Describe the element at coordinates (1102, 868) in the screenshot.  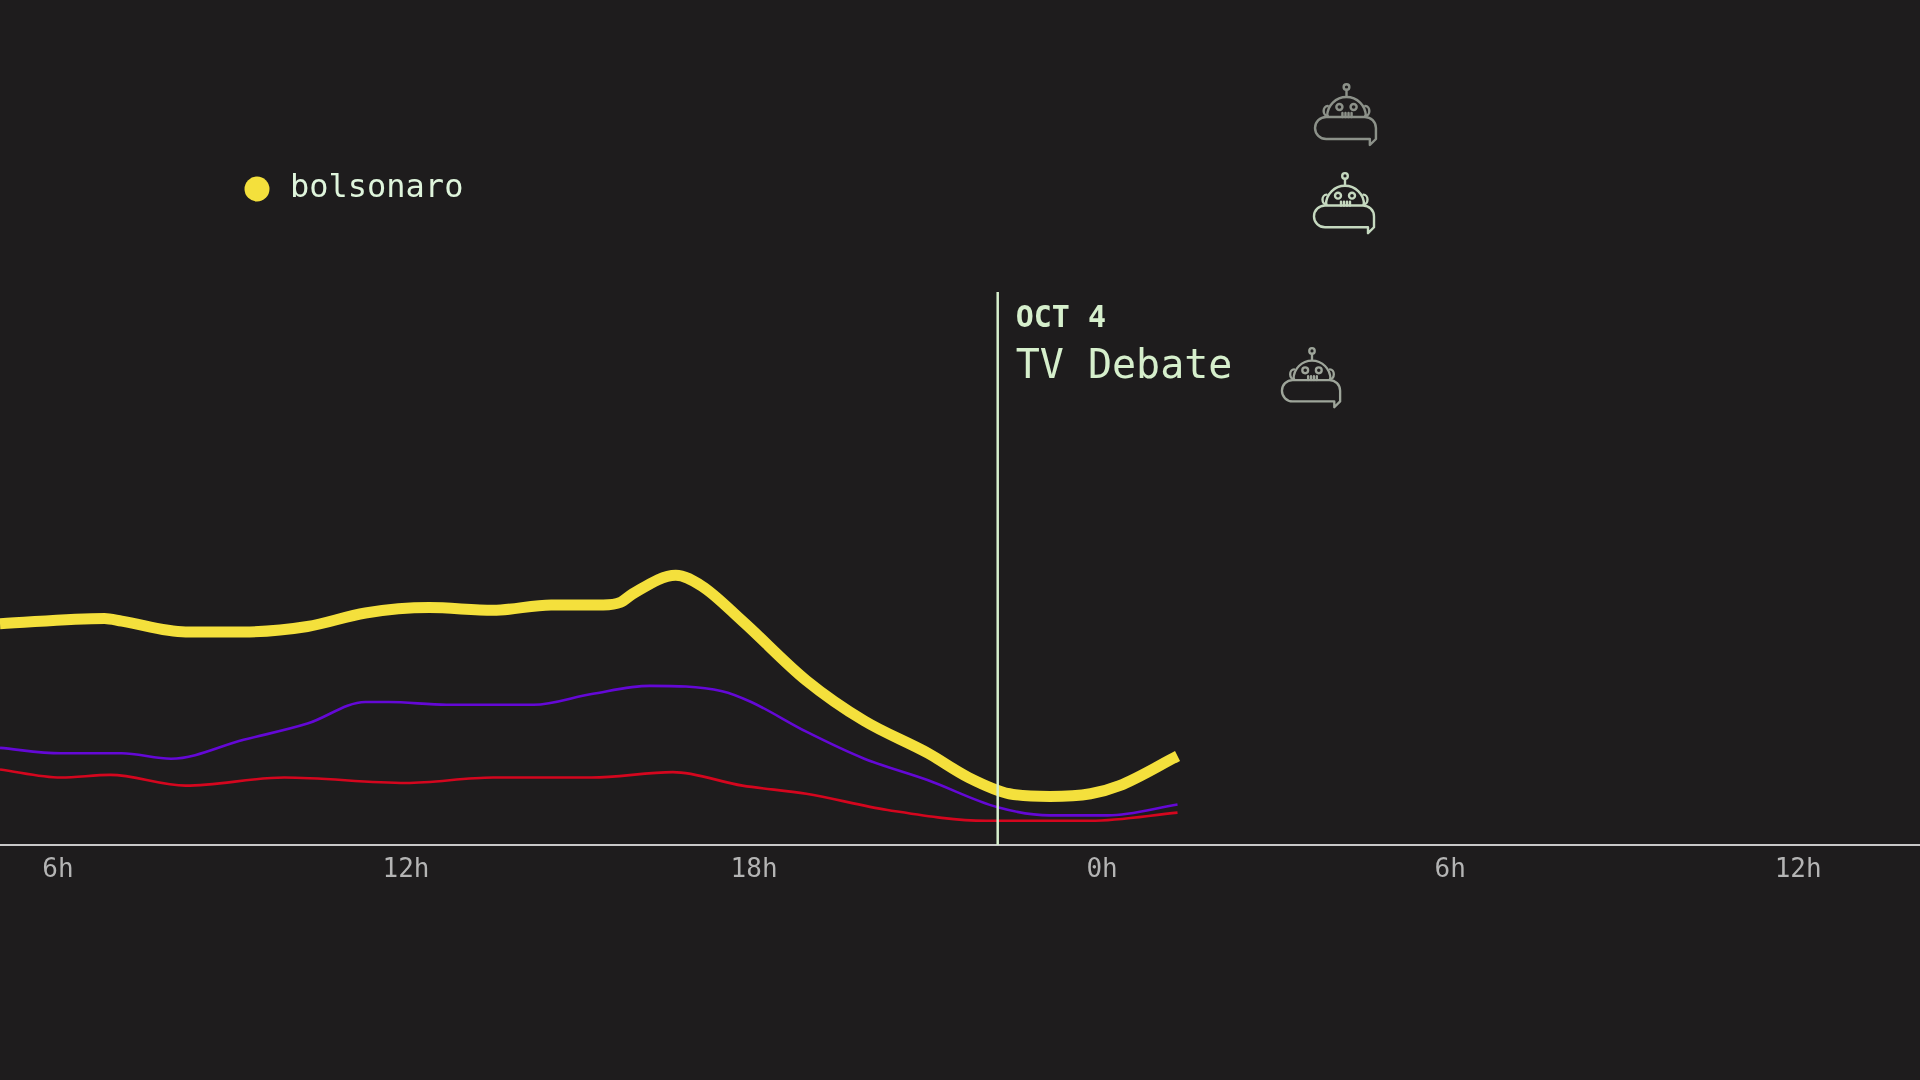
I see `x-tick-label: 0h` at that location.